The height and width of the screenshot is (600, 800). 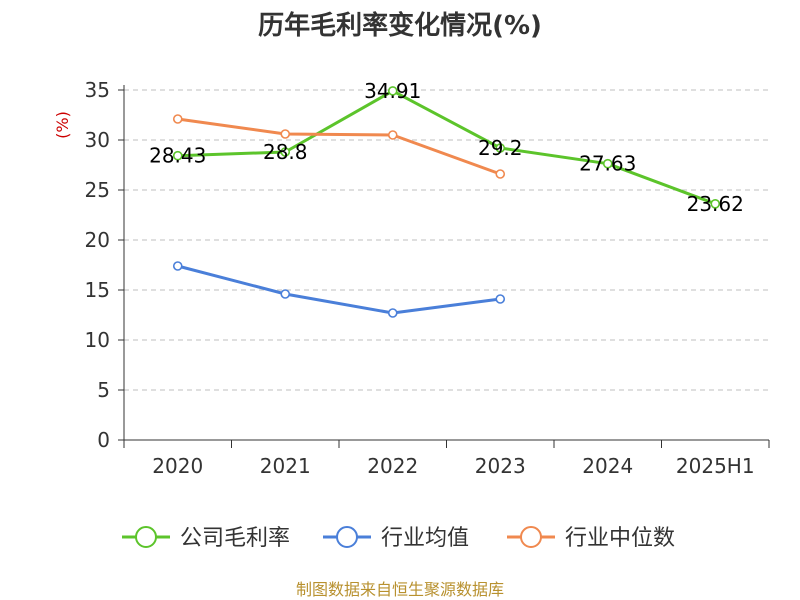 What do you see at coordinates (235, 538) in the screenshot?
I see `legend-label: 公司毛利率` at bounding box center [235, 538].